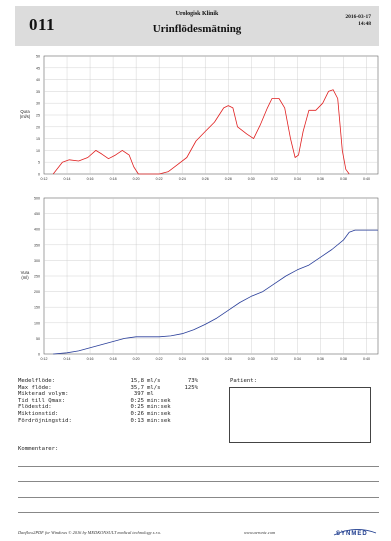 The width and height of the screenshot is (391, 541). Describe the element at coordinates (37, 308) in the screenshot. I see `y-tick-label: 150` at that location.